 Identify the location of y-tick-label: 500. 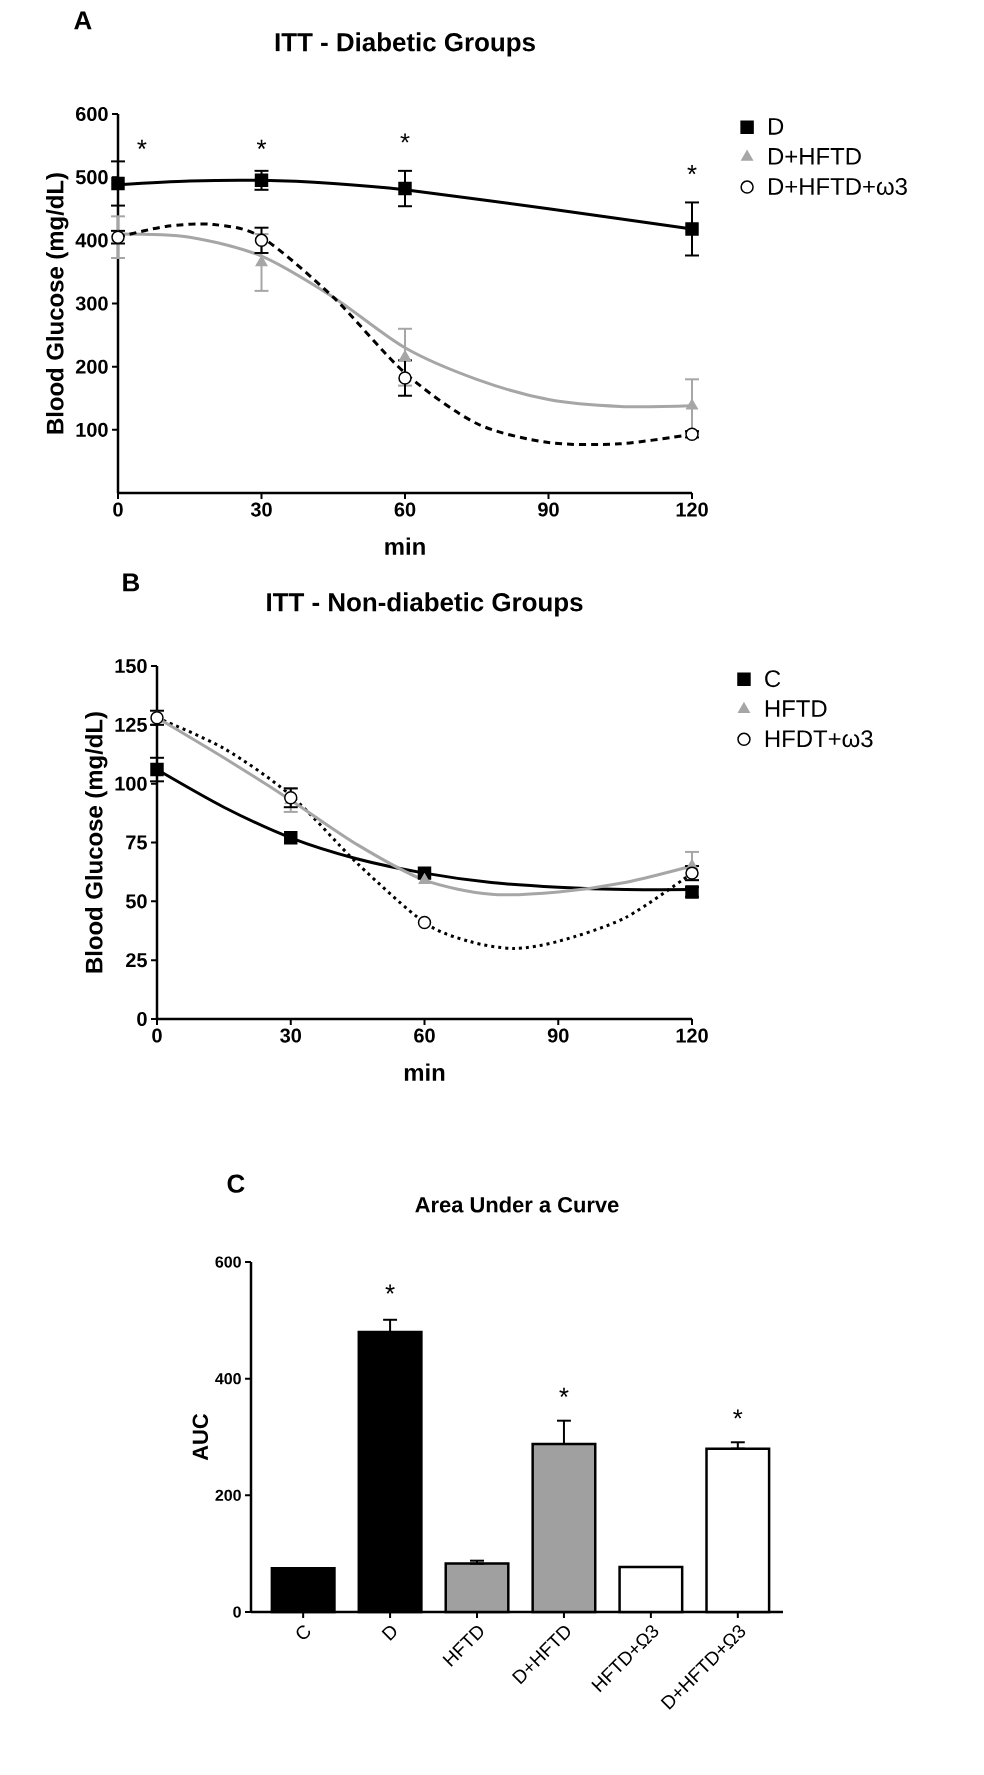
(91, 177).